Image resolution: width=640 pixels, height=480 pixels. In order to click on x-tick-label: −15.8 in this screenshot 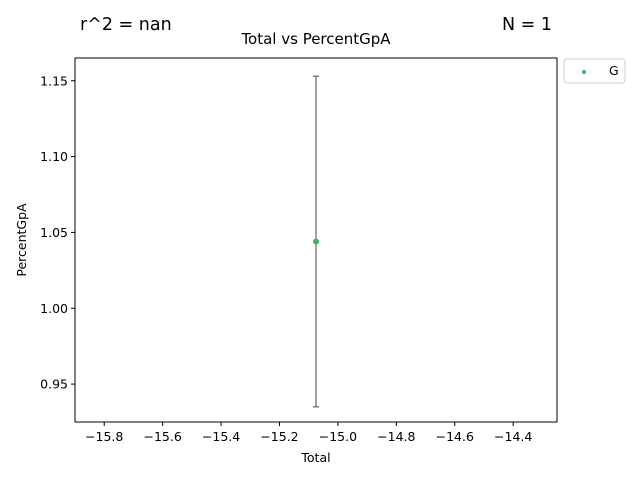, I will do `click(104, 436)`.